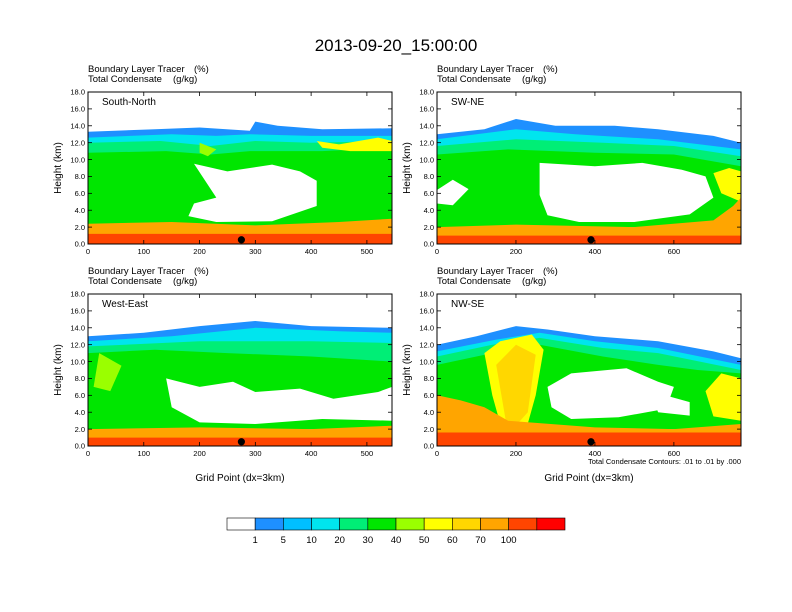 The height and width of the screenshot is (612, 792). What do you see at coordinates (396, 45) in the screenshot?
I see `figure-title: 2013-09-20_15:00:00` at bounding box center [396, 45].